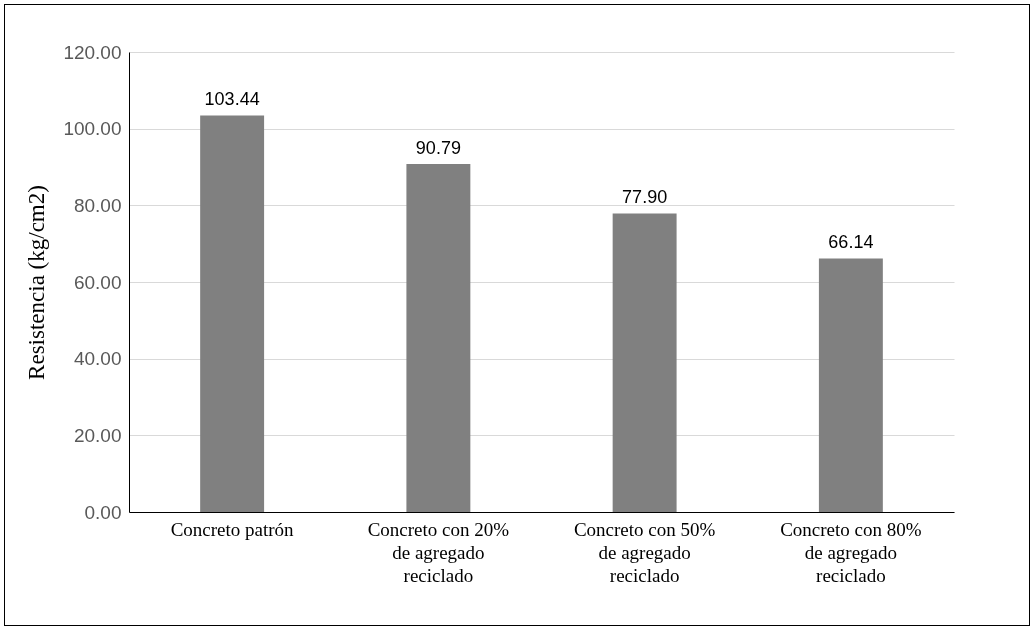  Describe the element at coordinates (644, 552) in the screenshot. I see `x-tick-label: Concreto con 50% de agregado reciclado` at that location.